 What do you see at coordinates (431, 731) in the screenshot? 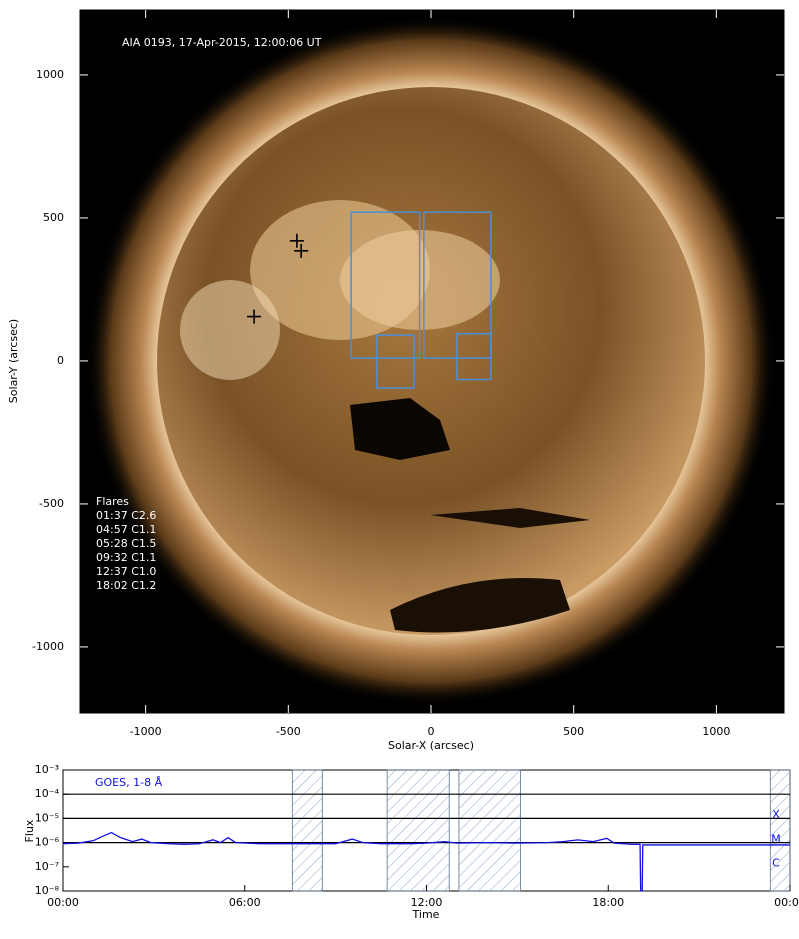
I see `x-tick-label: 0` at bounding box center [431, 731].